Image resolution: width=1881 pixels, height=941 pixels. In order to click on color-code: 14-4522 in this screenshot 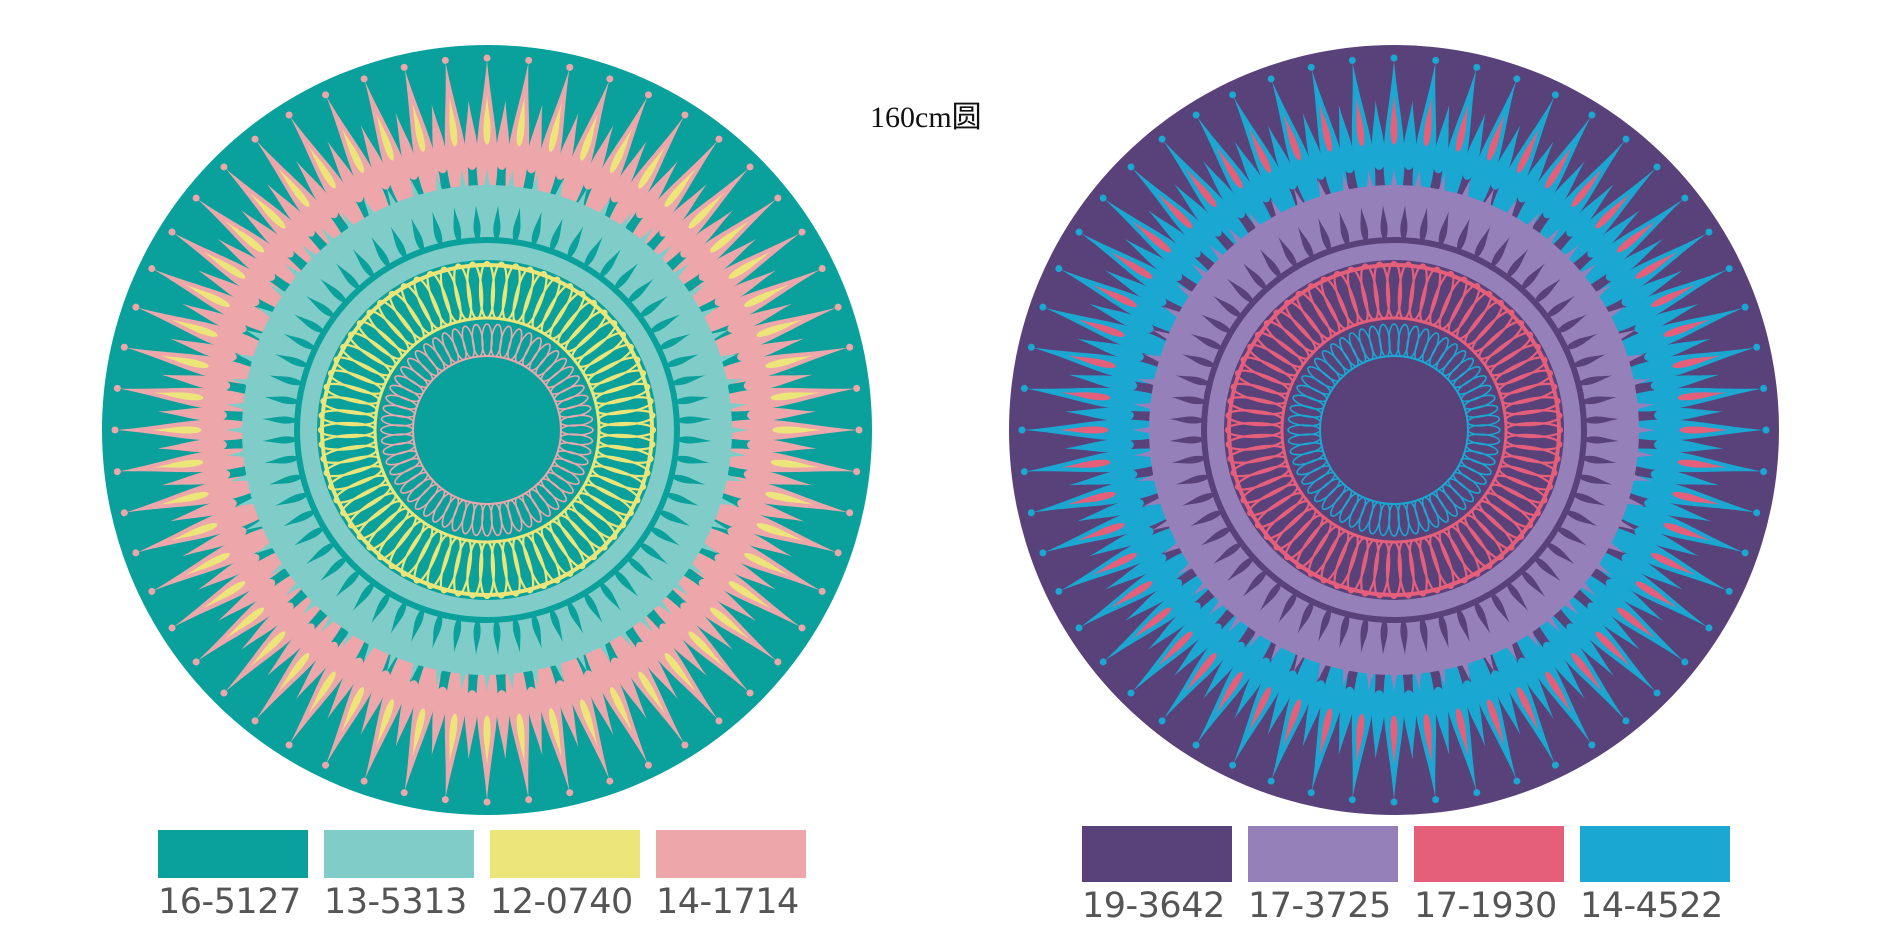, I will do `click(1651, 906)`.